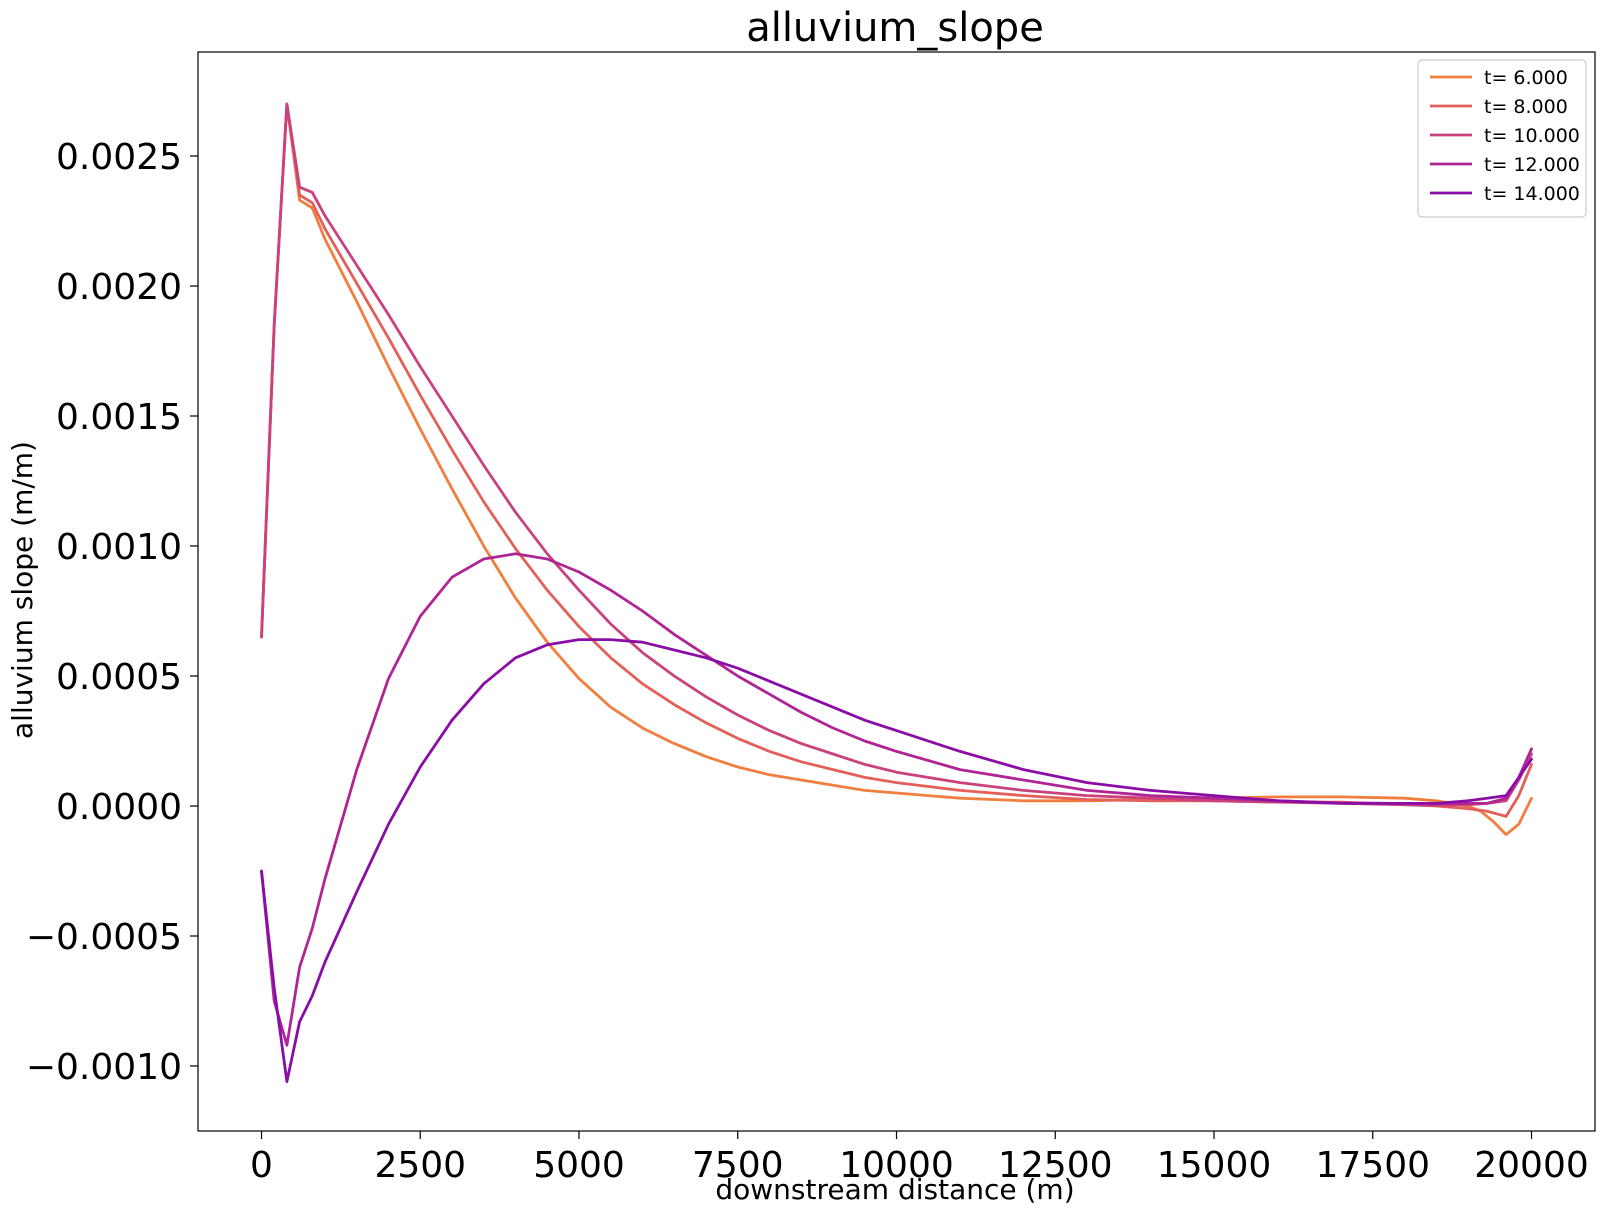  I want to click on x-axis: 0 2500 5000 7500 10000 12500 15000 17500 20000, so click(919, 1158).